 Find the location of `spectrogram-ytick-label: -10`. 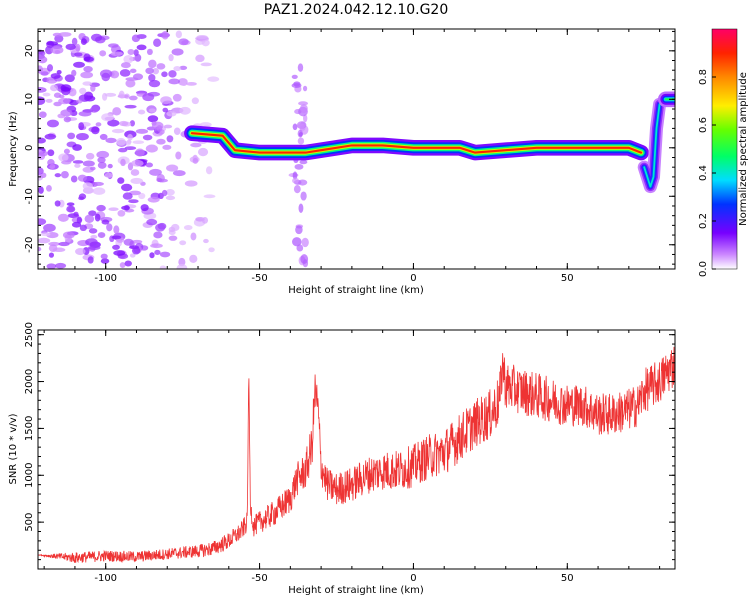

spectrogram-ytick-label: -10 is located at coordinates (29, 196).